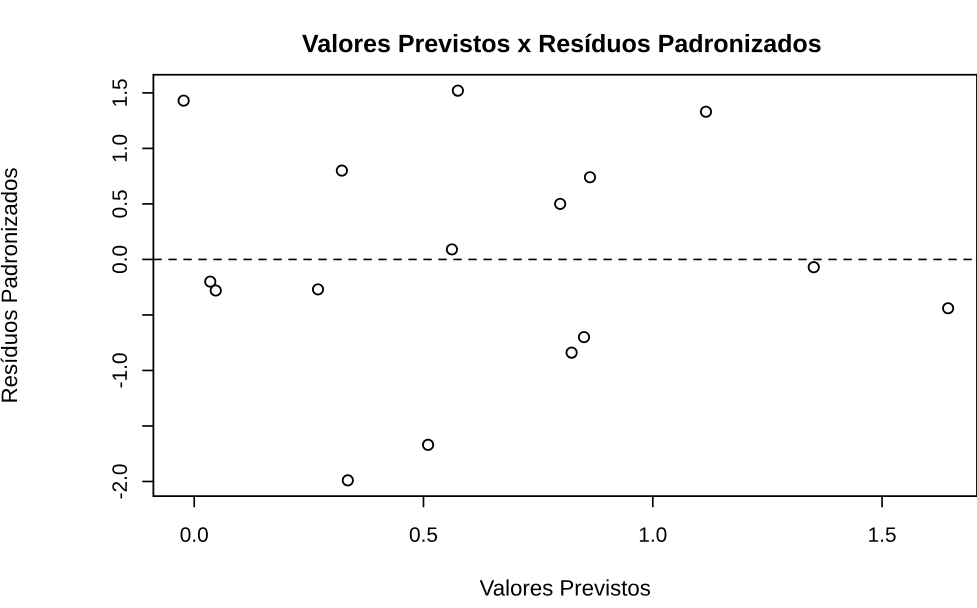 This screenshot has height=608, width=977. What do you see at coordinates (120, 481) in the screenshot?
I see `y-tick-label: -2.0` at bounding box center [120, 481].